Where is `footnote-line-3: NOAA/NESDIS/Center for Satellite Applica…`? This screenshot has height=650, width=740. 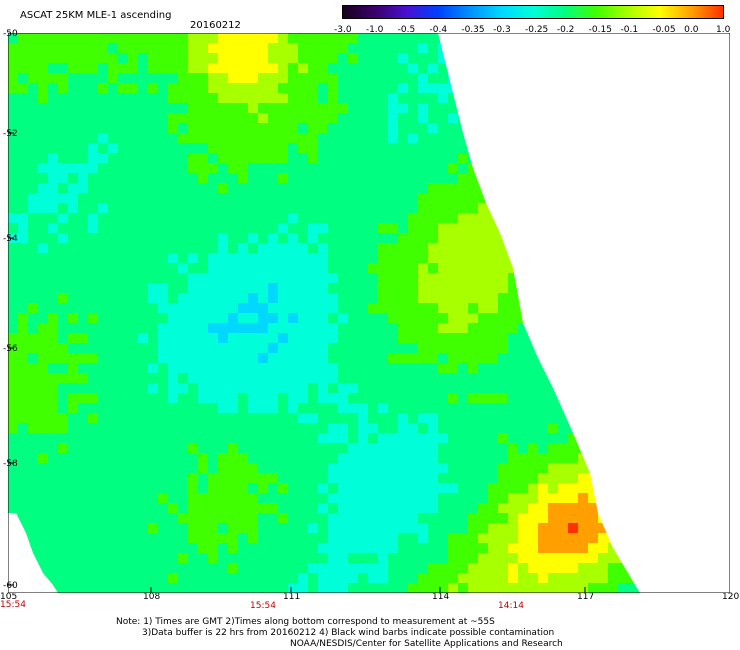
footnote-line-3: NOAA/NESDIS/Center for Satellite Applica… is located at coordinates (426, 644).